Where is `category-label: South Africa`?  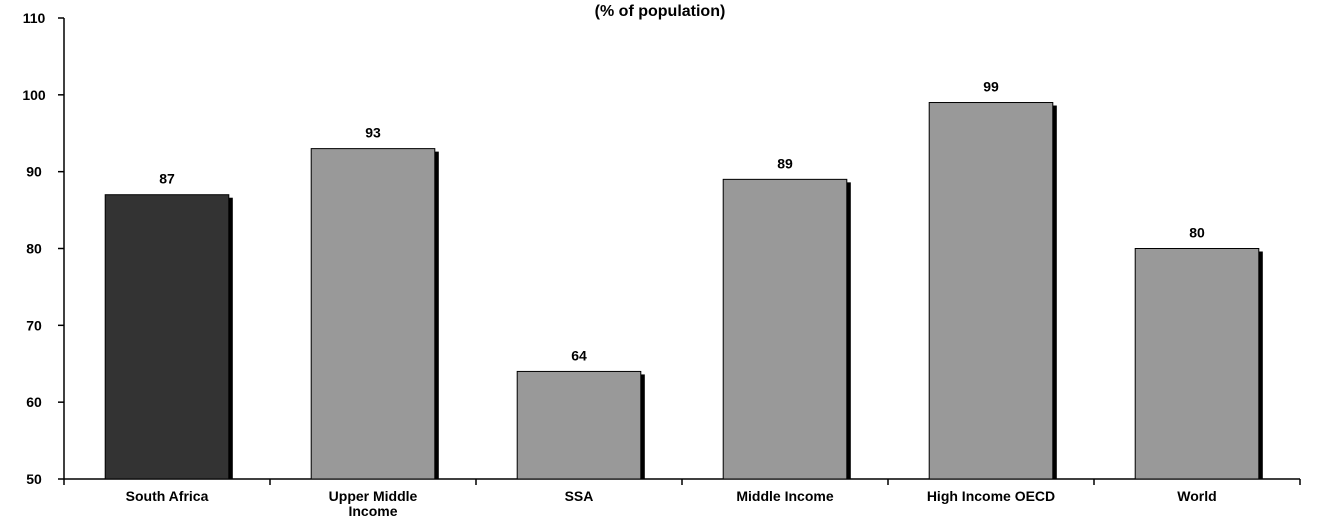
category-label: South Africa is located at coordinates (167, 496).